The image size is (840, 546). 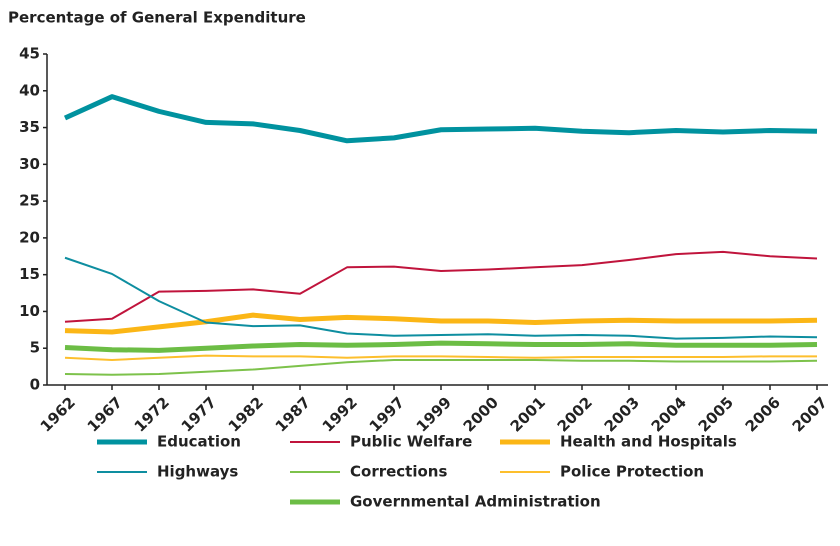 I want to click on x-tick-label: 1997, so click(x=387, y=414).